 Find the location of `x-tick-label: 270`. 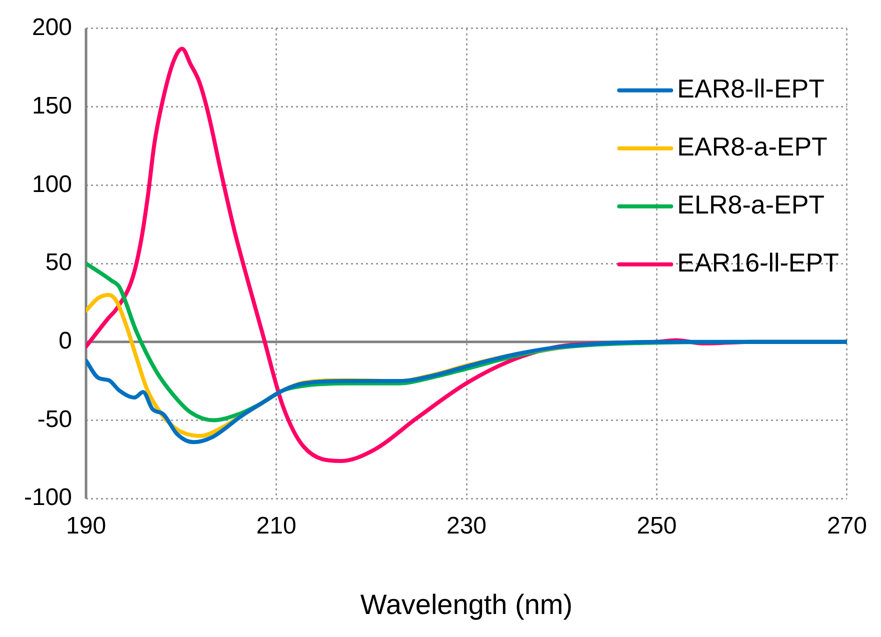

x-tick-label: 270 is located at coordinates (846, 526).